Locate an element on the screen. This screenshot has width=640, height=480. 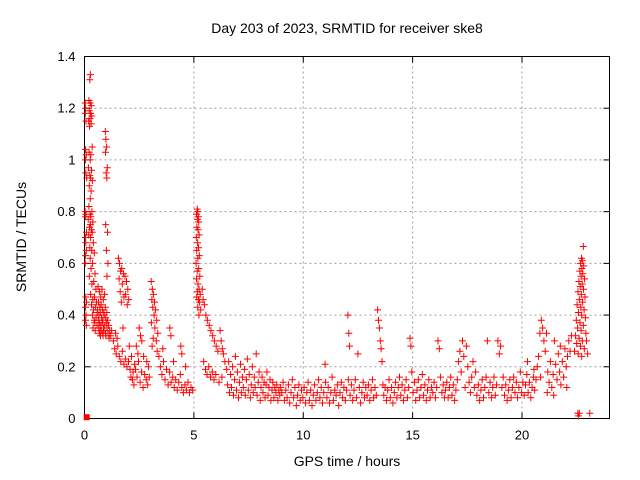
origin-cluster-marker is located at coordinates (86, 417).